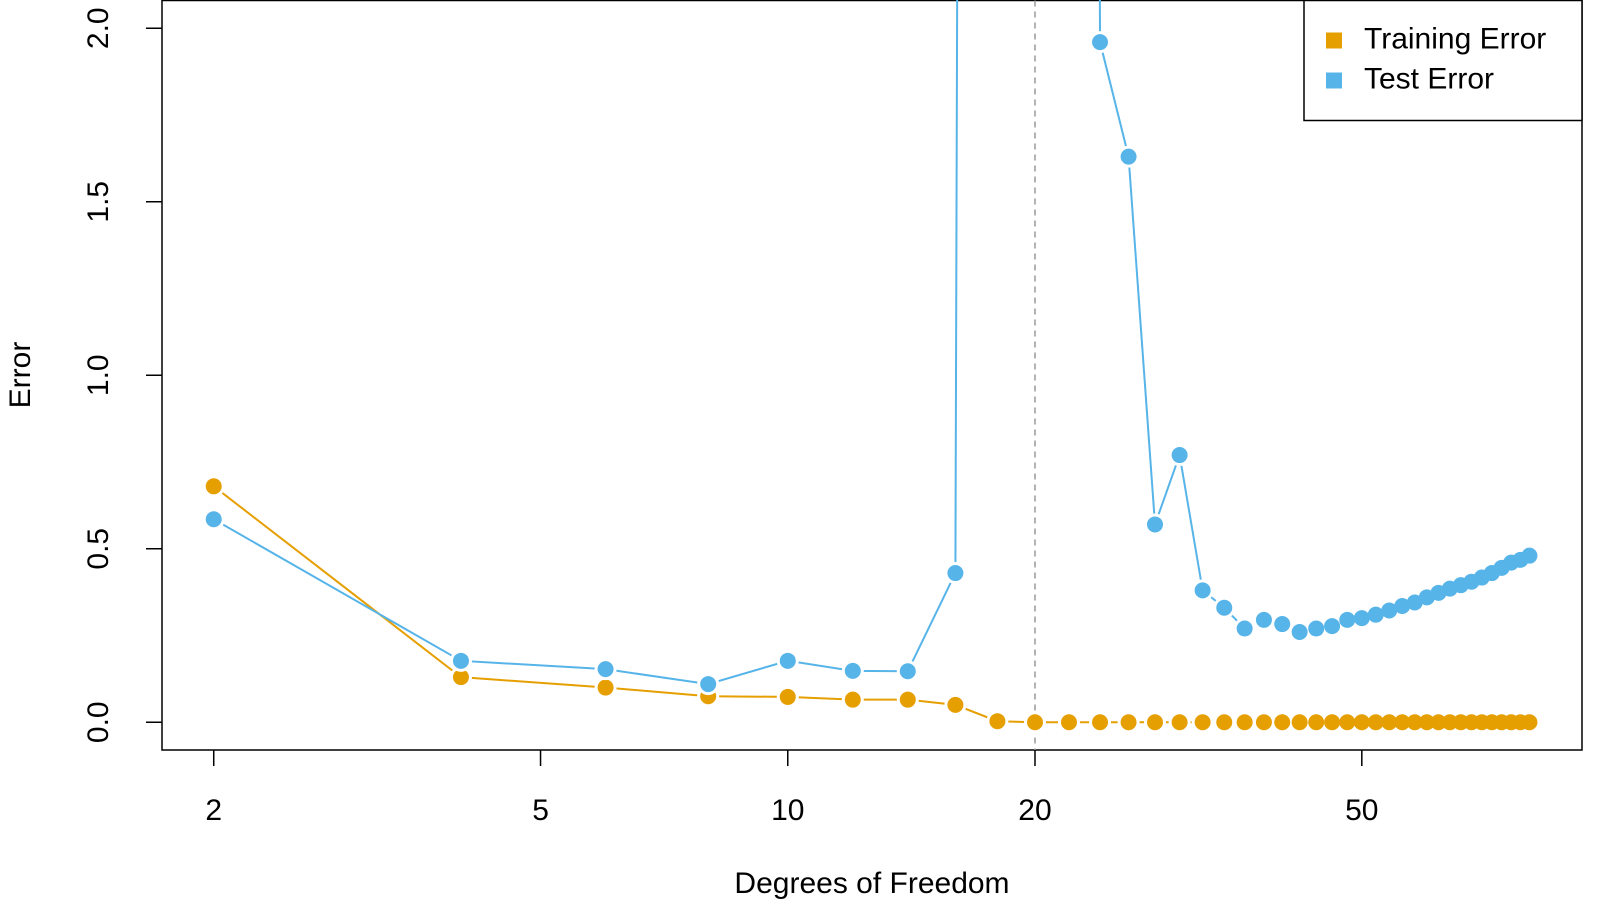 The image size is (1600, 900). I want to click on y-axis-title: Error, so click(20, 375).